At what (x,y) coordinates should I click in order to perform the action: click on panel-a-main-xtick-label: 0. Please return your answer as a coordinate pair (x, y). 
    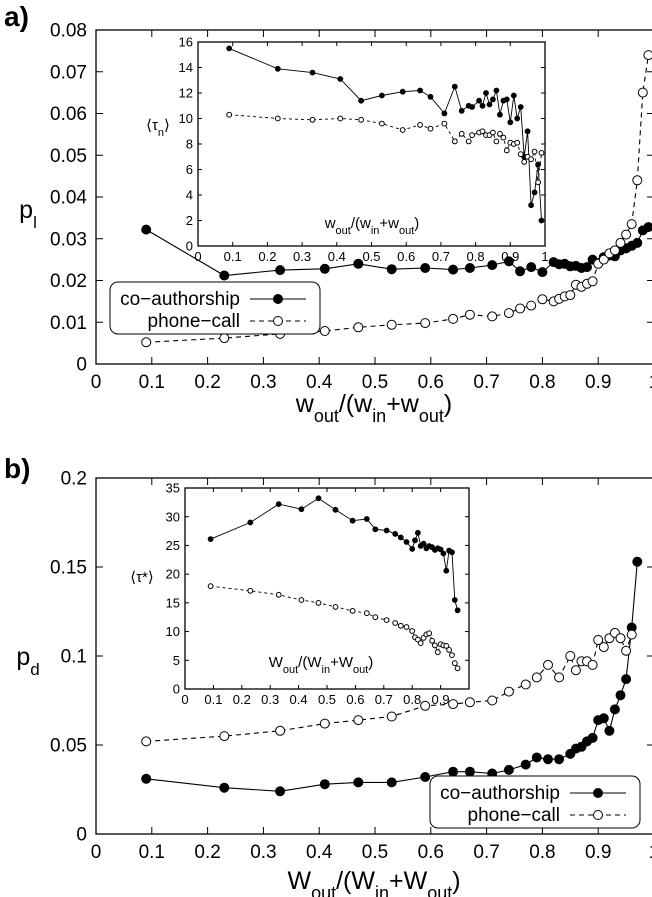
    Looking at the image, I should click on (96, 382).